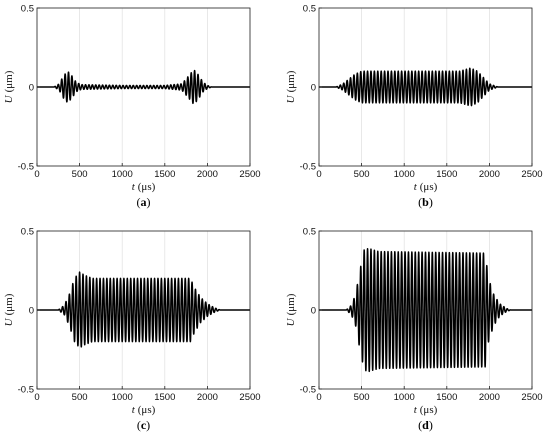 This screenshot has height=440, width=550. Describe the element at coordinates (425, 202) in the screenshot. I see `panel-caption: (b)` at that location.